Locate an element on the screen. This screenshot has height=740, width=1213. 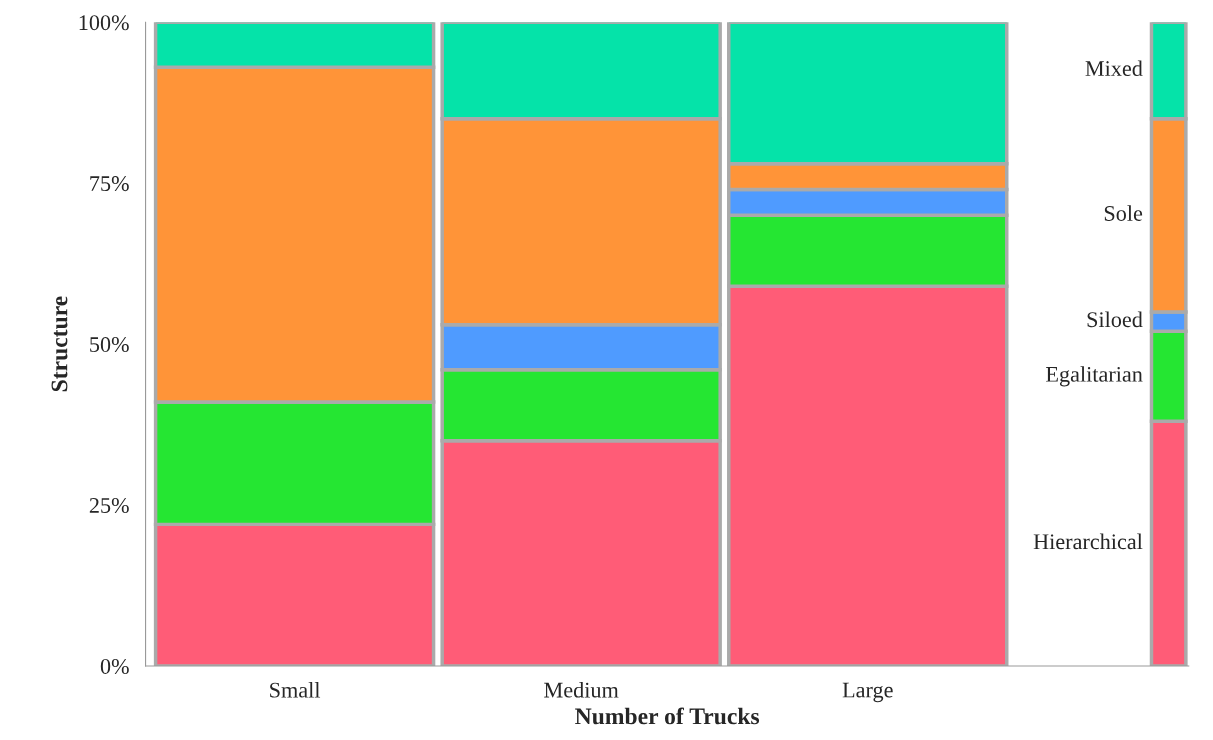
y-tick-label: 25% is located at coordinates (109, 505).